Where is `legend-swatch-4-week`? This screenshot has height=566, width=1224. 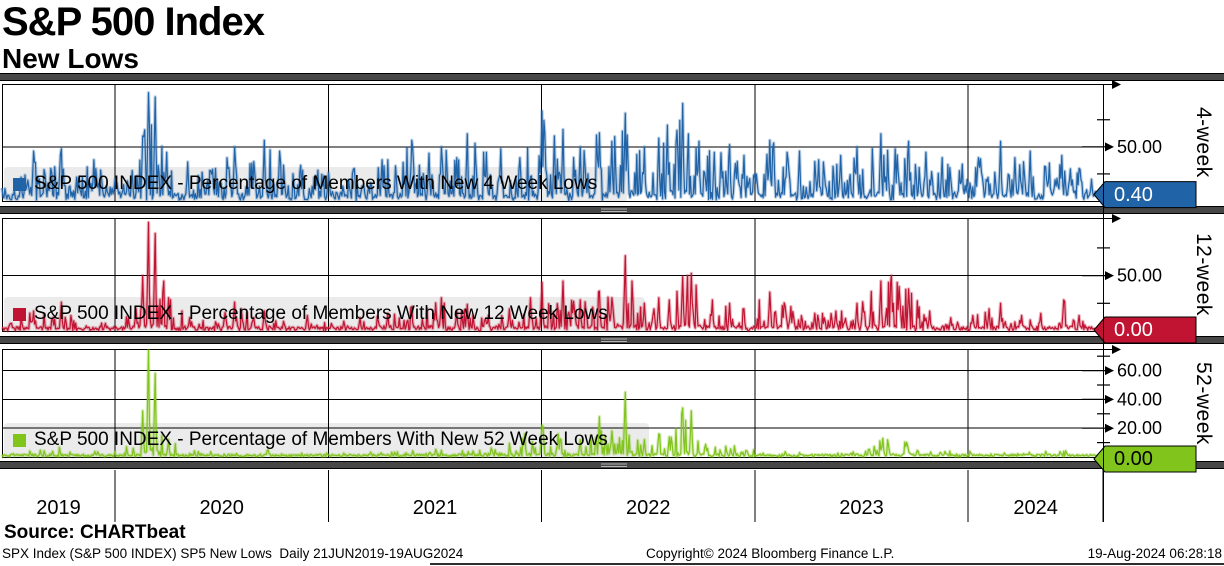 legend-swatch-4-week is located at coordinates (19, 184).